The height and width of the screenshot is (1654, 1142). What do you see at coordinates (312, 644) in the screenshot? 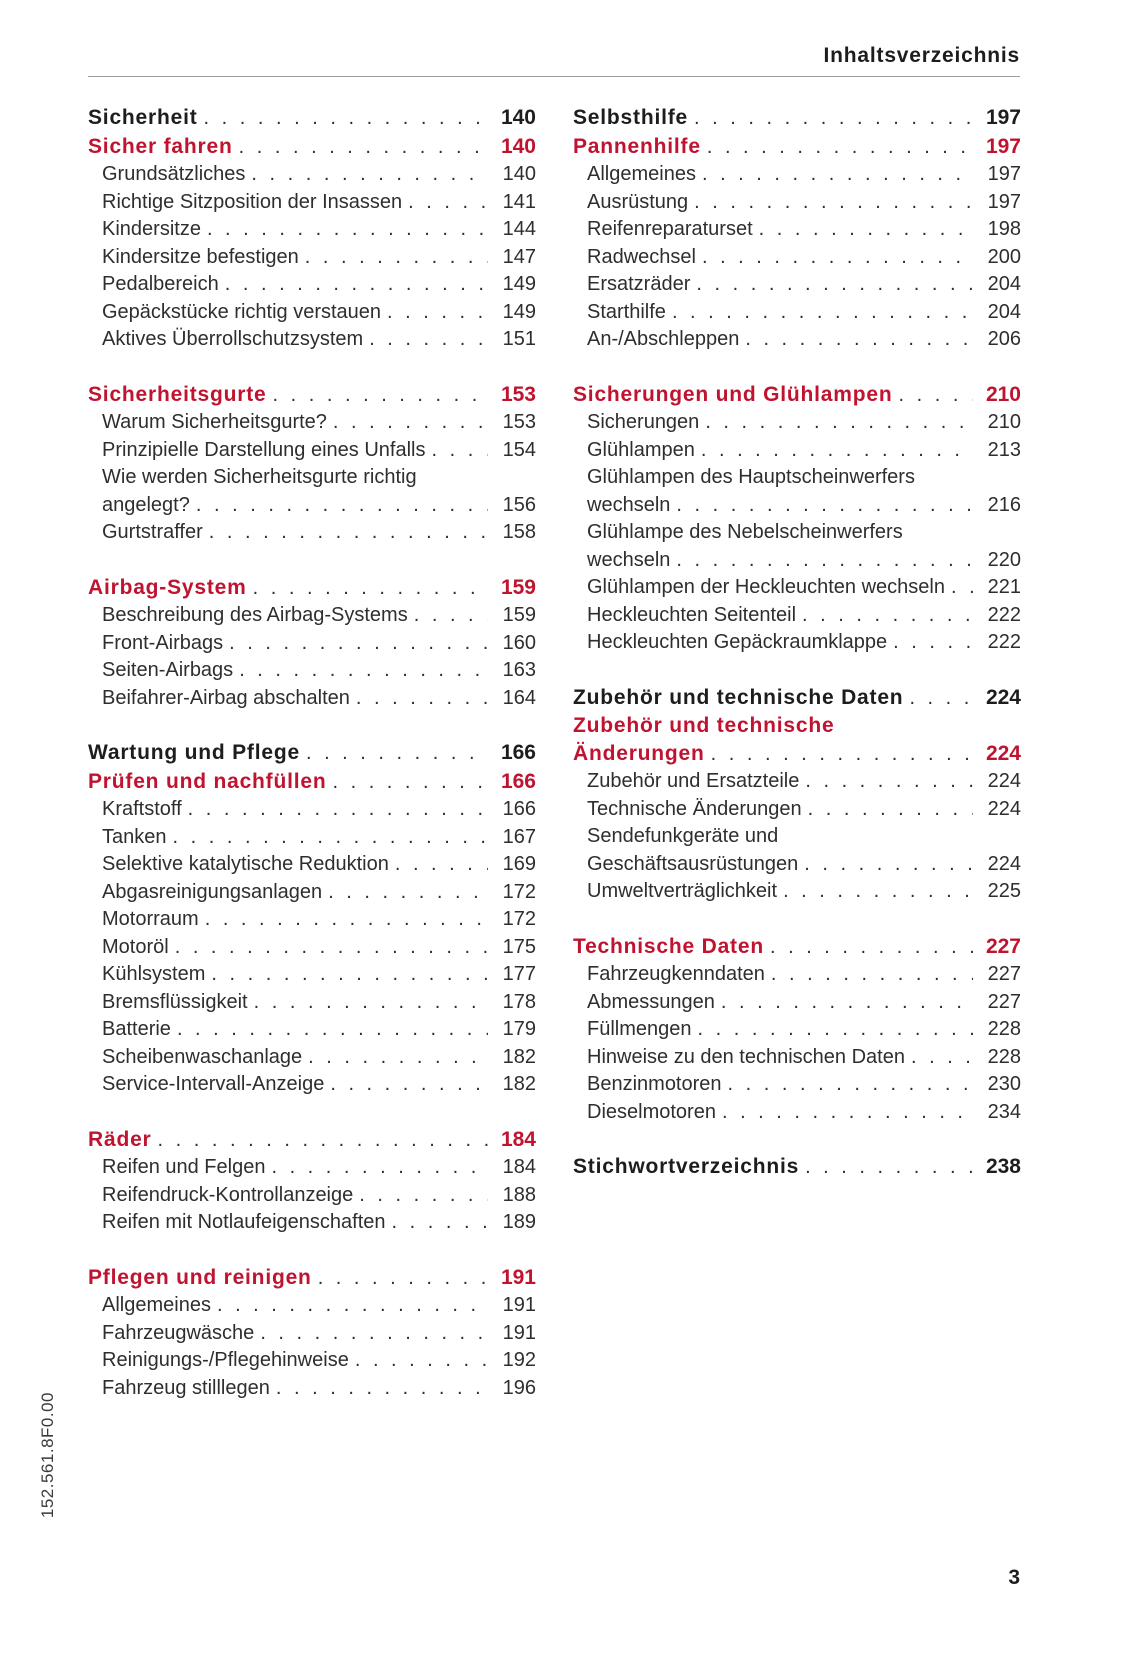
I see `toc-entry: Front-Airbags 160` at bounding box center [312, 644].